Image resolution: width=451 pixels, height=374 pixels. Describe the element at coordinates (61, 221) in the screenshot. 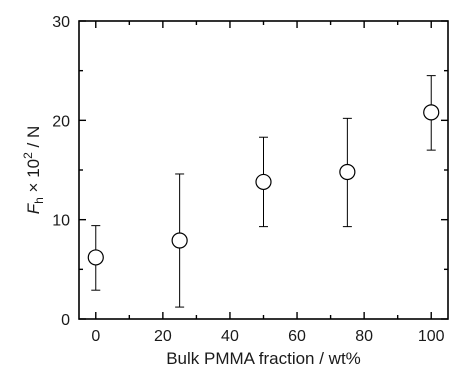

I see `y-tick-label: 10` at that location.